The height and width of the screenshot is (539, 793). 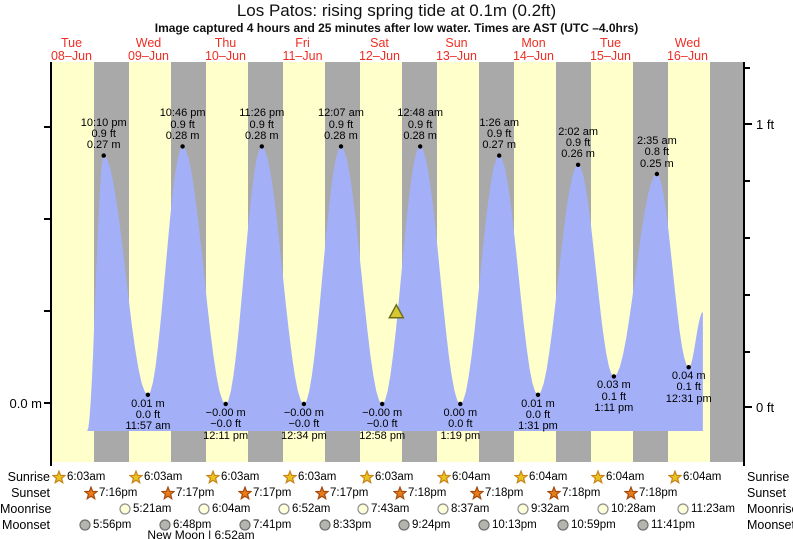 I want to click on day-weekday: Wed, so click(x=687, y=43).